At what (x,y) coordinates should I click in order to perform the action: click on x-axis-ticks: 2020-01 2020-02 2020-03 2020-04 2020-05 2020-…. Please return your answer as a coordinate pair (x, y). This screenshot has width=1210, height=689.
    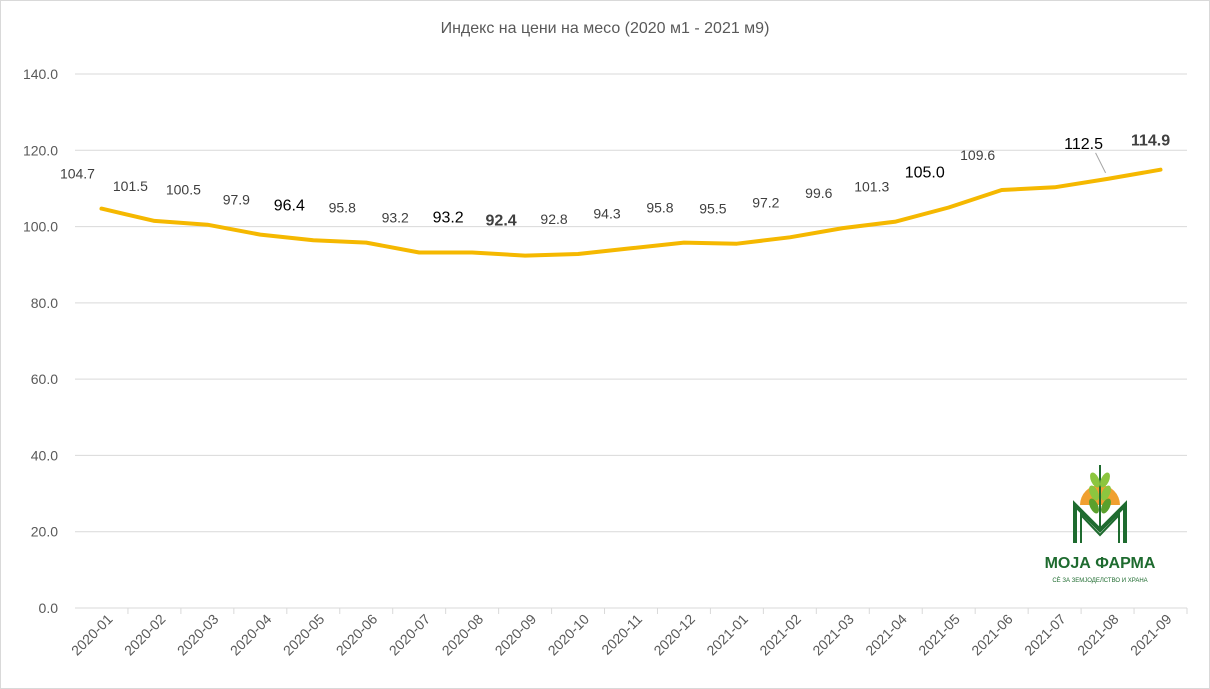
    Looking at the image, I should click on (628, 633).